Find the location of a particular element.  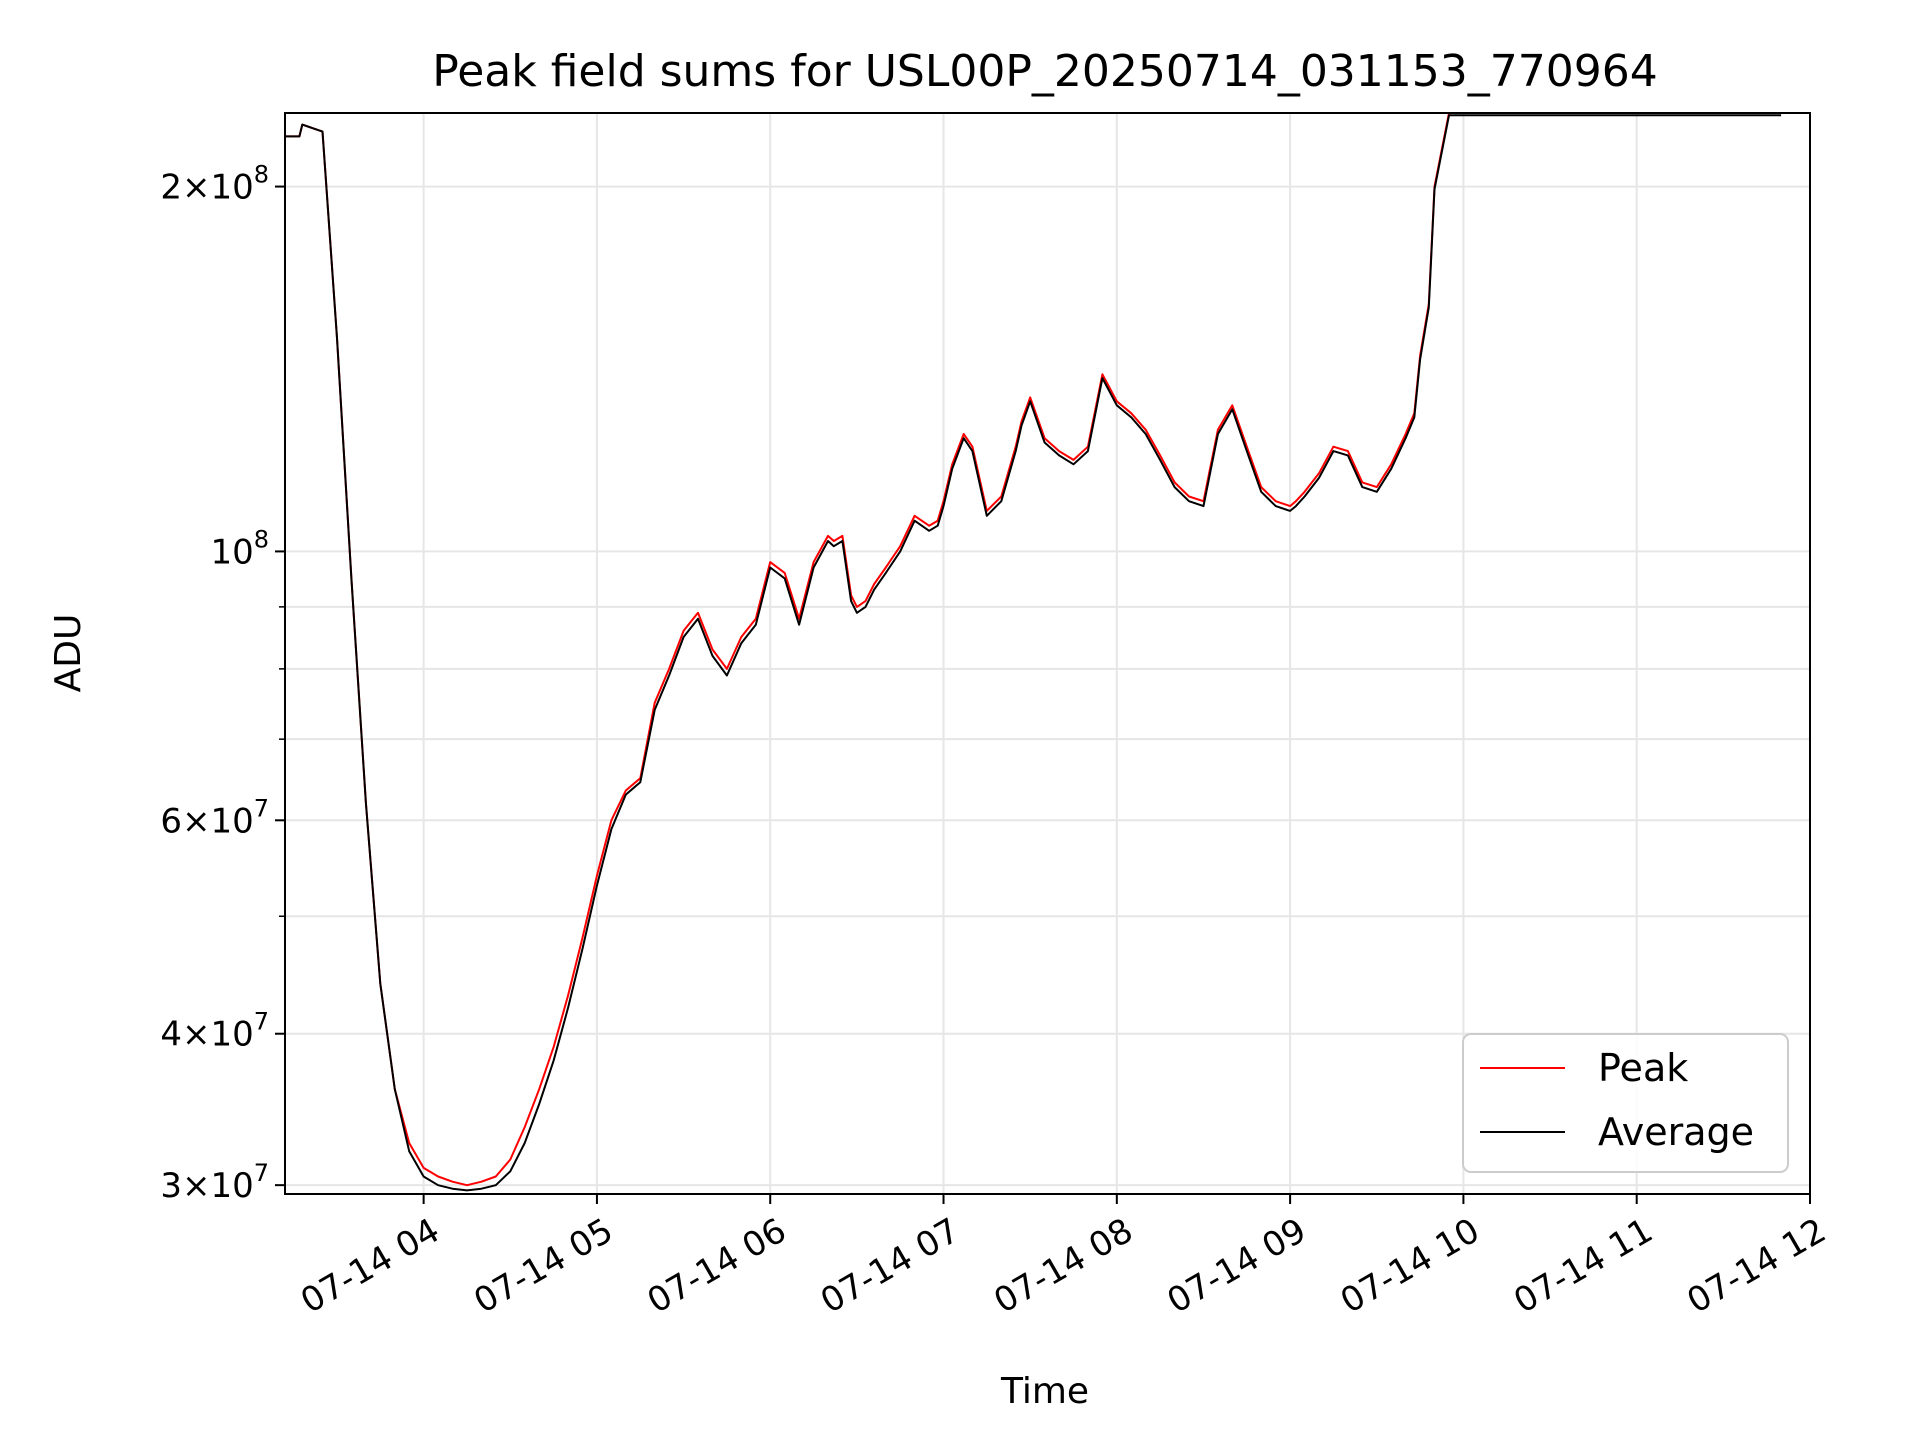

x-tick-label: 07-14 04 is located at coordinates (370, 1266).